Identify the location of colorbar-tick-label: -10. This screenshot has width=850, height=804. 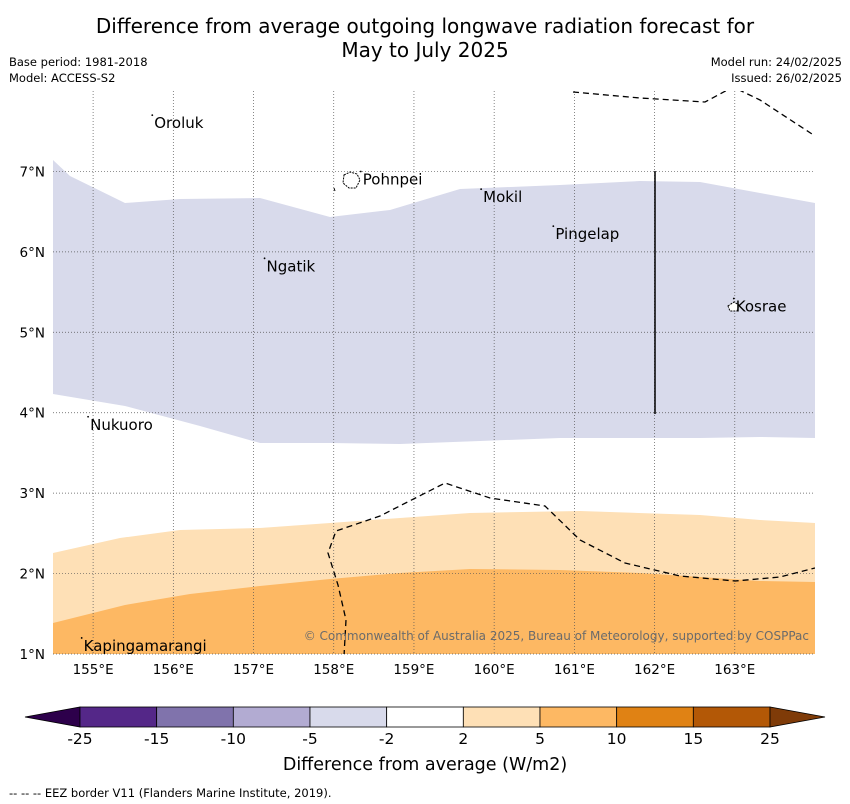
(233, 739).